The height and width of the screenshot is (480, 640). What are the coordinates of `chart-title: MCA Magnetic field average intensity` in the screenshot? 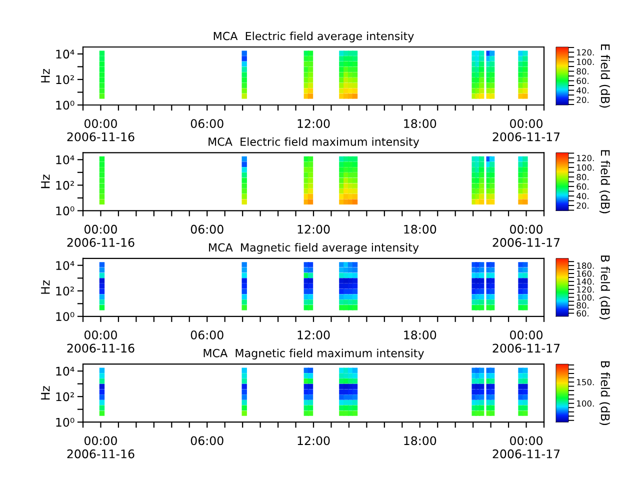 It's located at (314, 248).